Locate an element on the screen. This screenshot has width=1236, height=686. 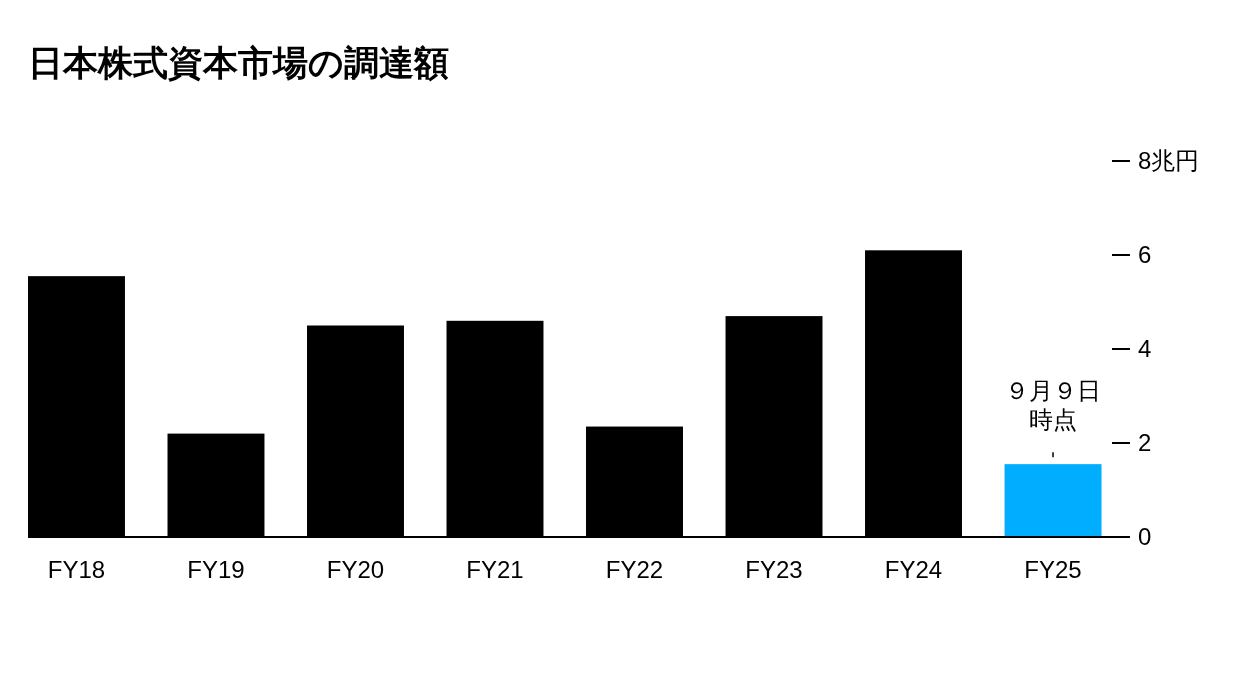
y-tick-label: 8兆円 is located at coordinates (1169, 161).